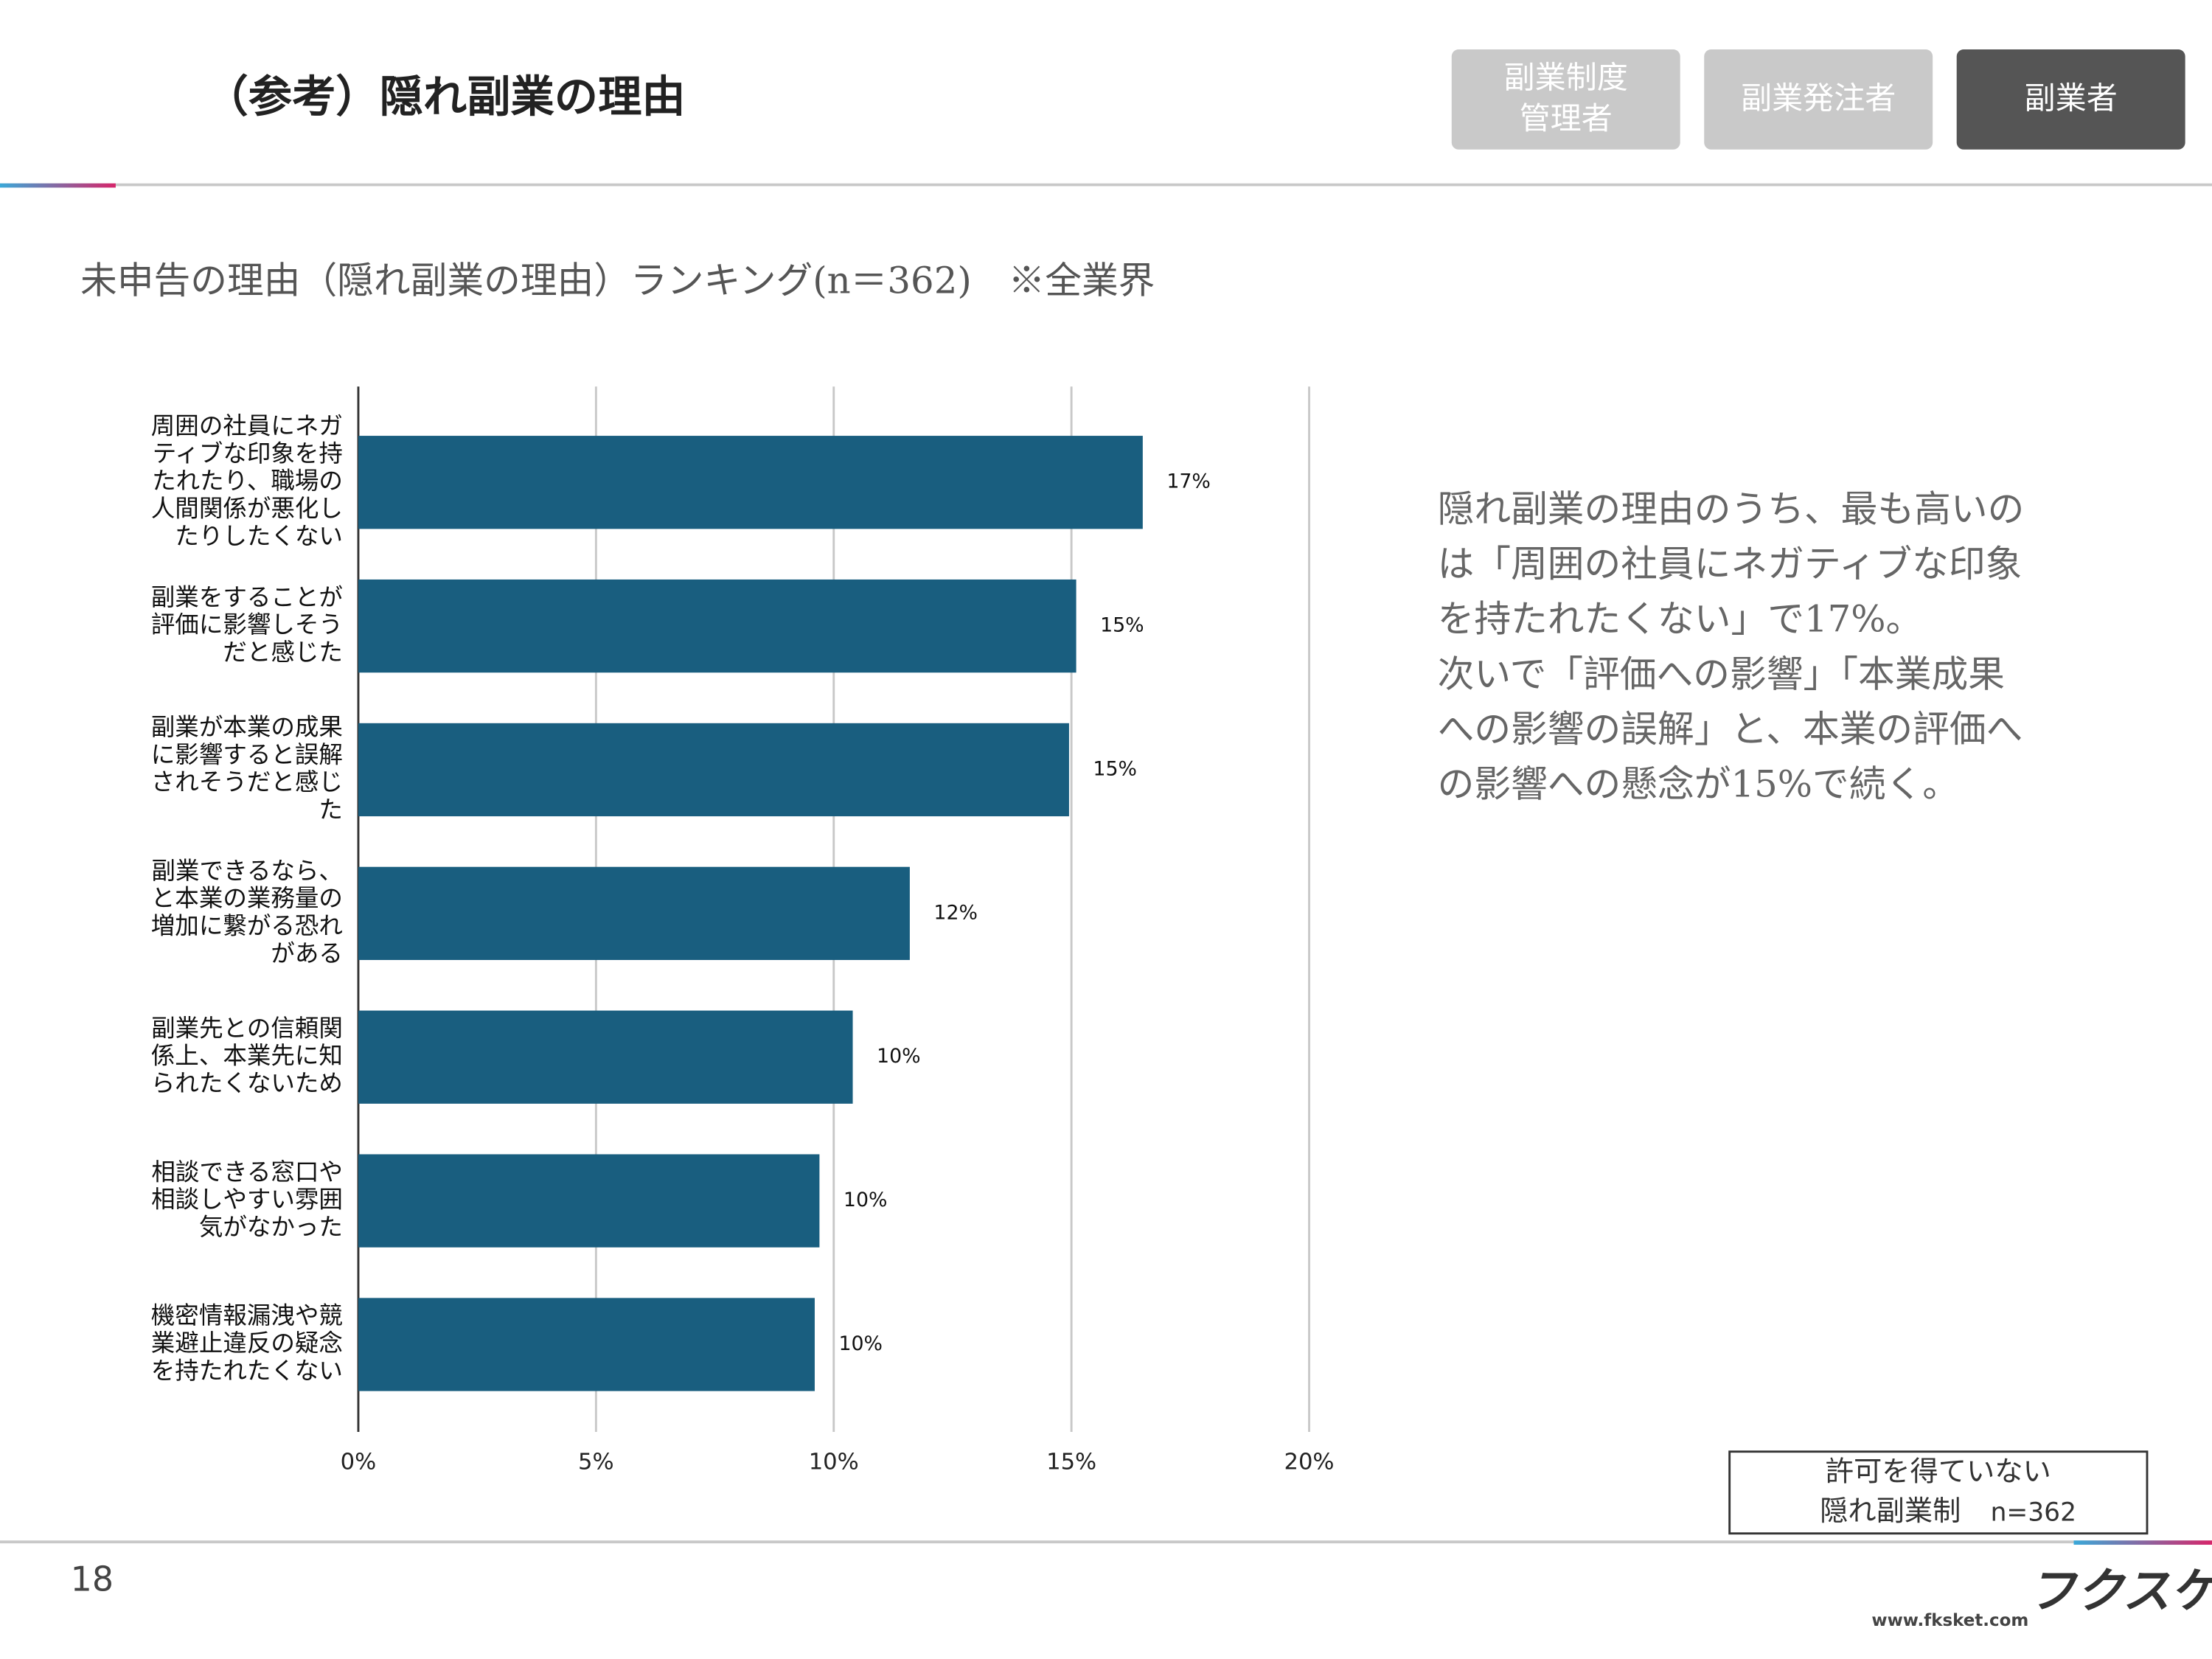  I want to click on value-label: 17%, so click(1188, 481).